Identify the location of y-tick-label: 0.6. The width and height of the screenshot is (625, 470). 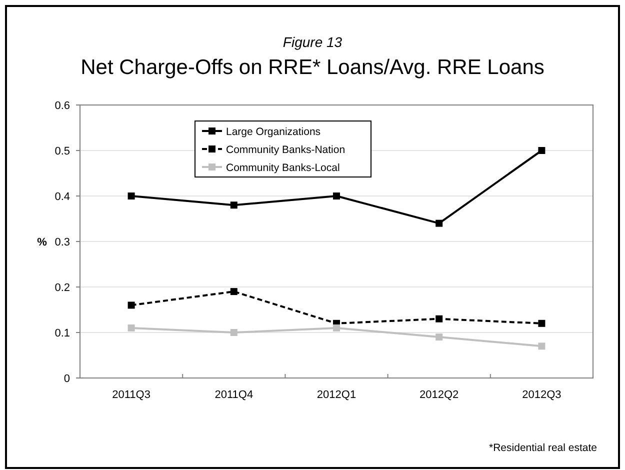
(62, 106).